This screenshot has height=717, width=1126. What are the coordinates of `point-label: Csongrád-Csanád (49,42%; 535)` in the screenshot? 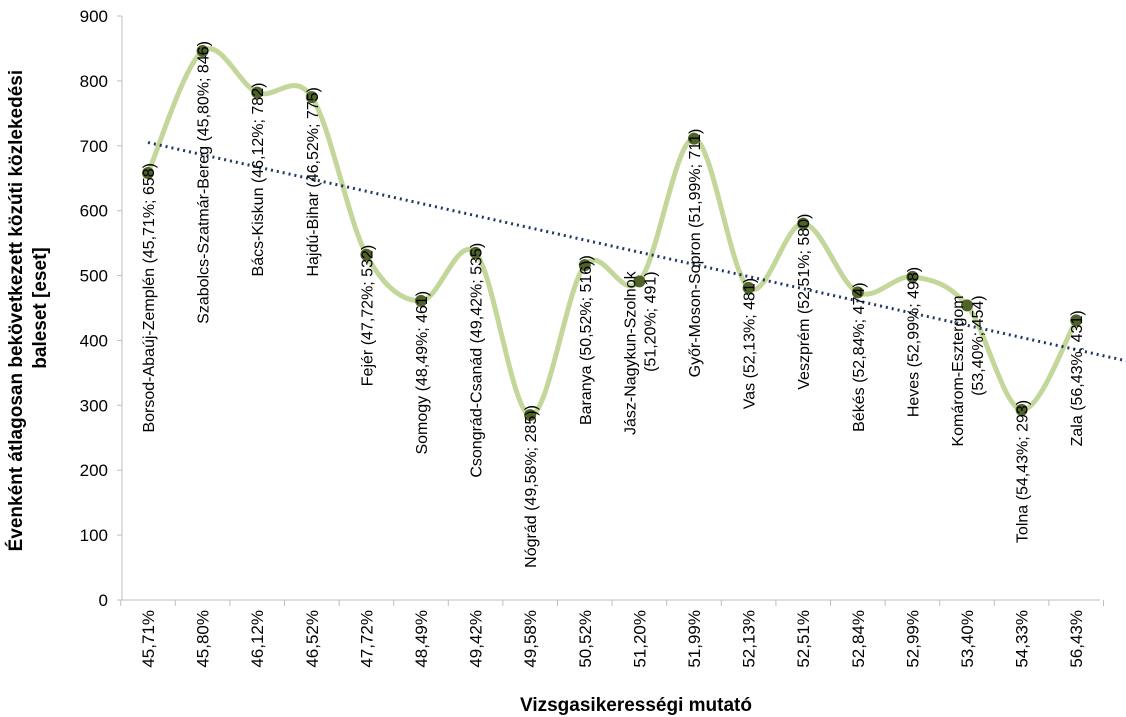 It's located at (477, 360).